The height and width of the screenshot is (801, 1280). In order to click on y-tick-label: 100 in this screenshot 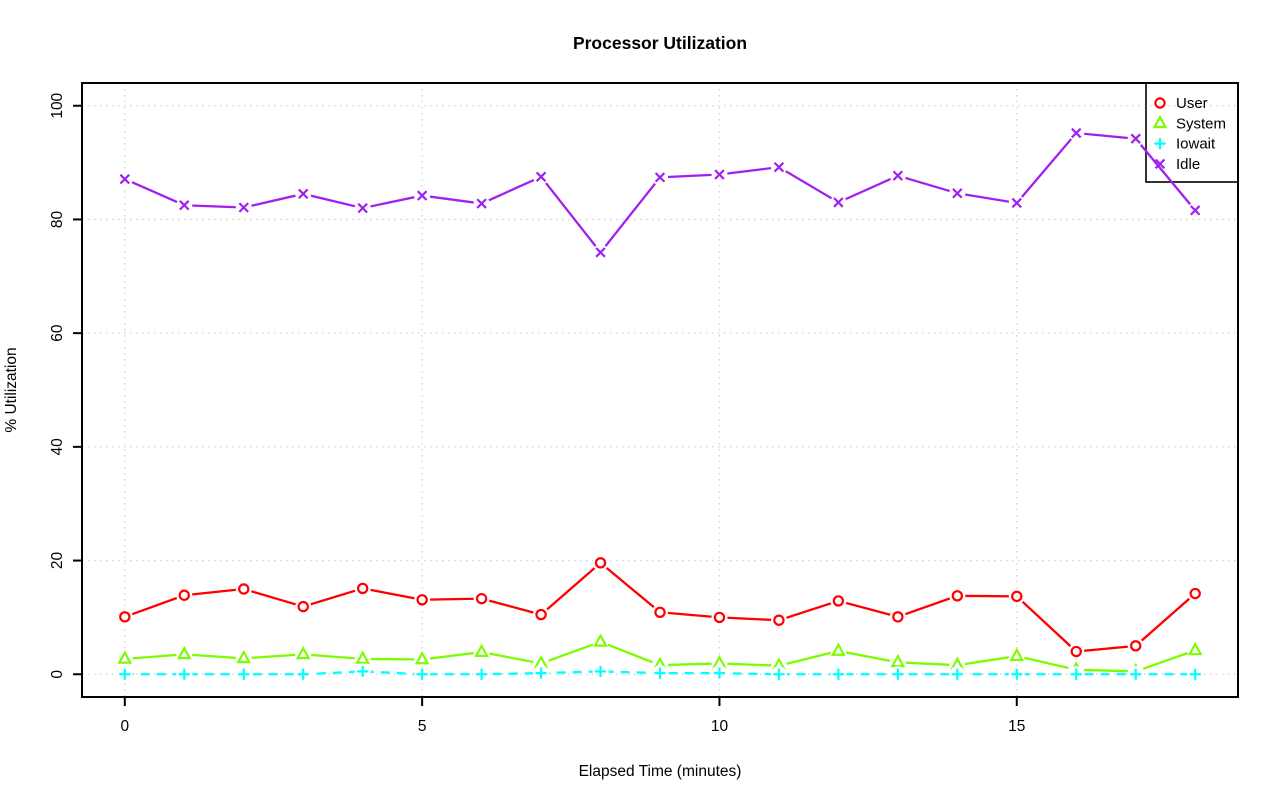, I will do `click(57, 105)`.